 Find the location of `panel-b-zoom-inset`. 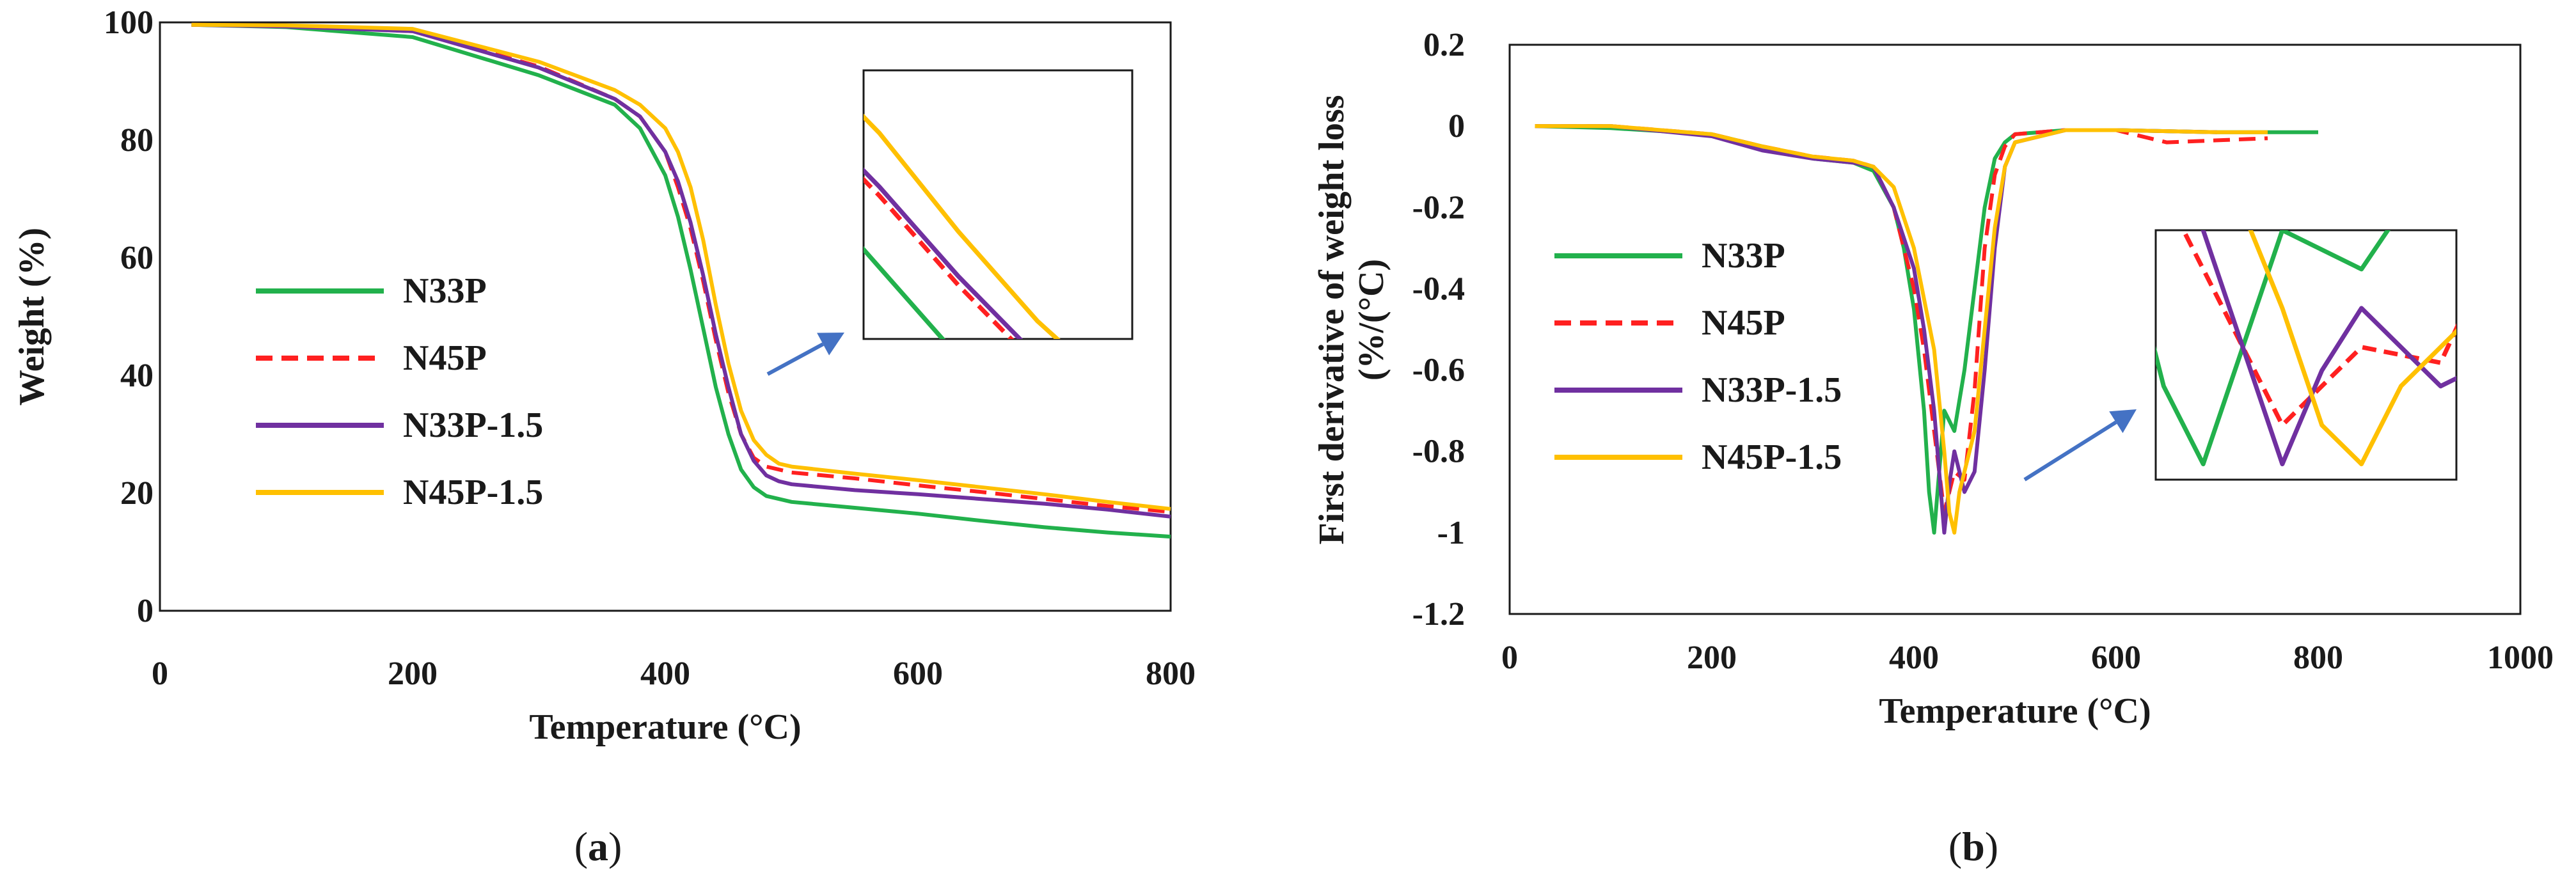

panel-b-zoom-inset is located at coordinates (2240, 355).